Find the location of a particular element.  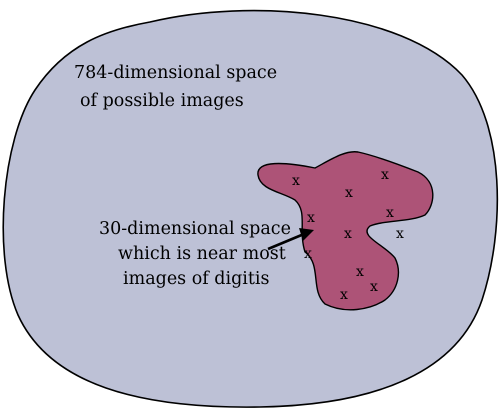

inner-space-label-line1: 30-dimensional space is located at coordinates (195, 229).